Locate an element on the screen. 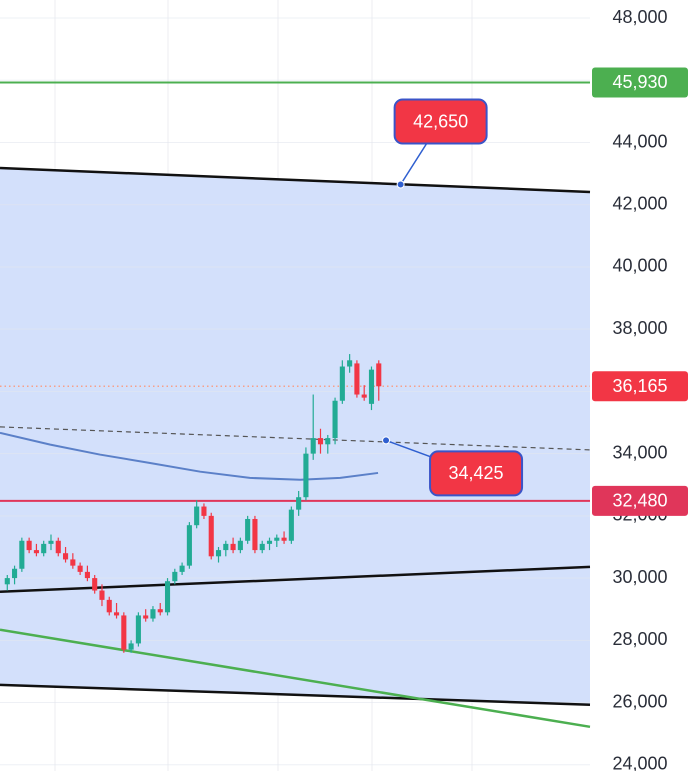  callout-label: 42,650 is located at coordinates (440, 121).